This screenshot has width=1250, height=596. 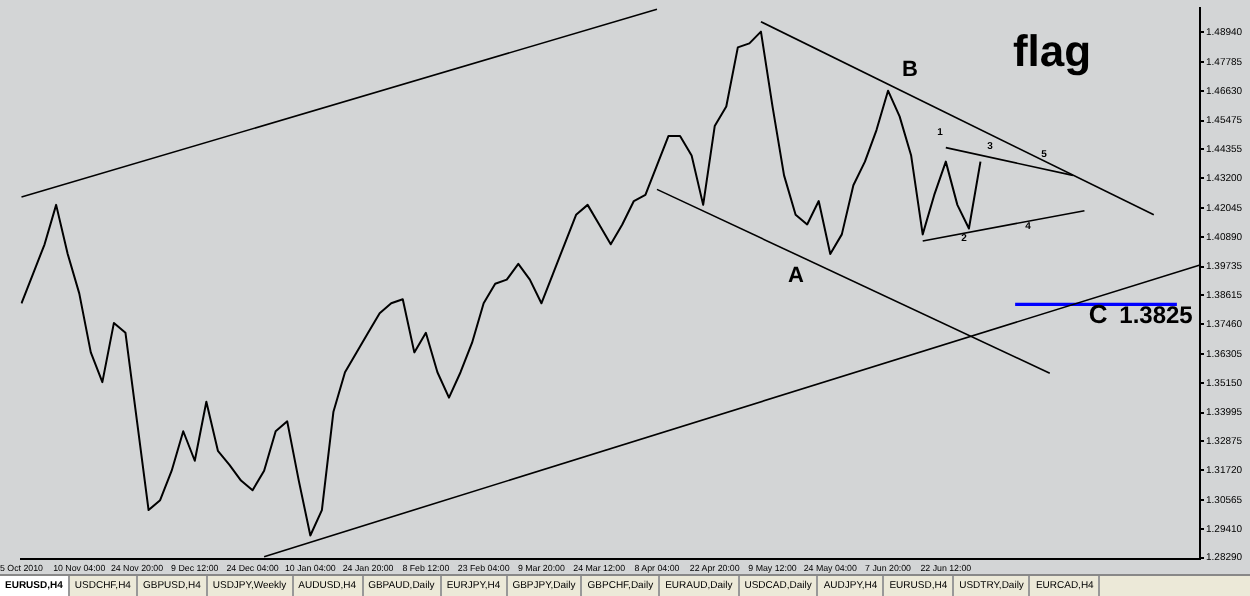 What do you see at coordinates (1052, 51) in the screenshot?
I see `text: flag` at bounding box center [1052, 51].